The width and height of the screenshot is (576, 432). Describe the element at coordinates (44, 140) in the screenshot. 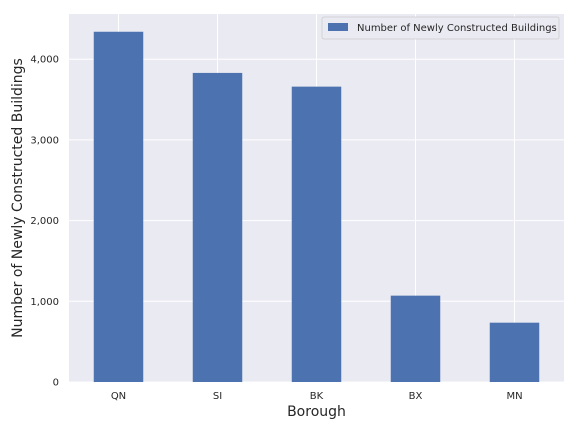

I see `y-tick-label: 3,000` at that location.